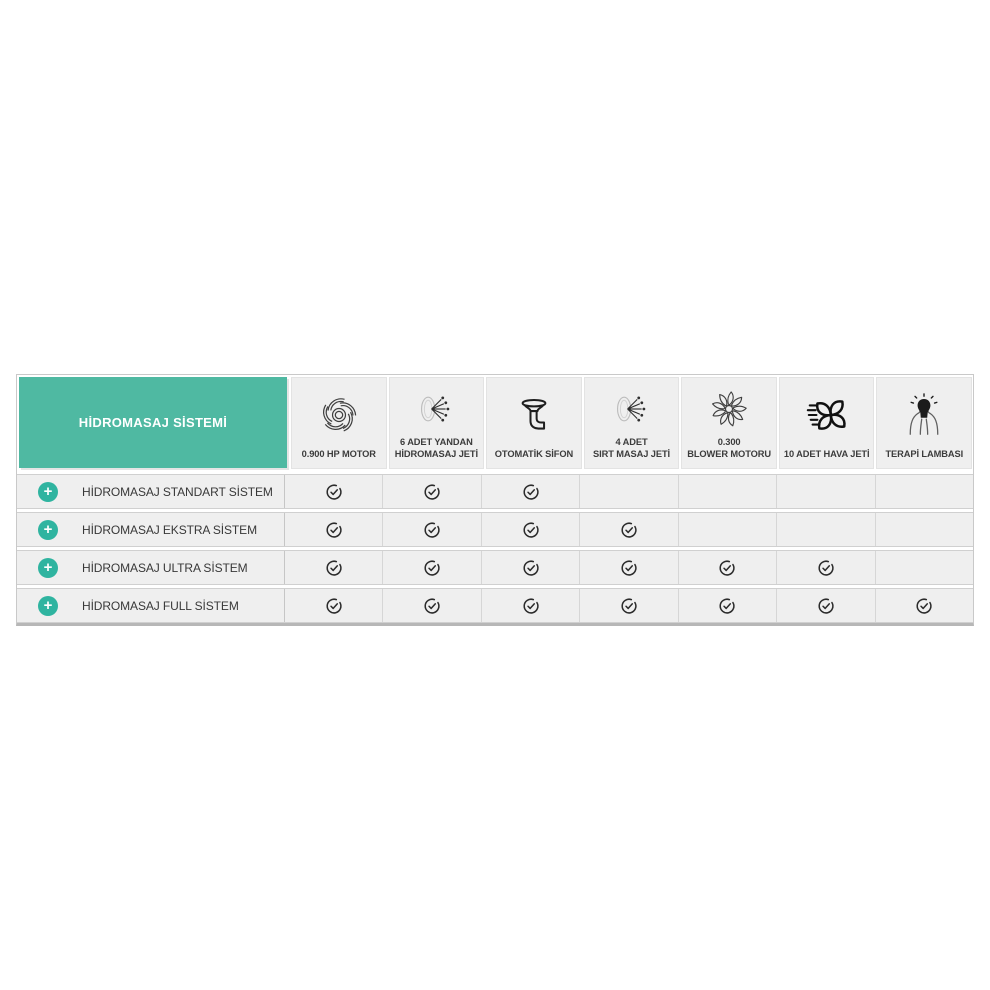 The image size is (990, 990). What do you see at coordinates (169, 529) in the screenshot?
I see `row-label: HİDROMASAJ EKSTRA SİSTEM` at bounding box center [169, 529].